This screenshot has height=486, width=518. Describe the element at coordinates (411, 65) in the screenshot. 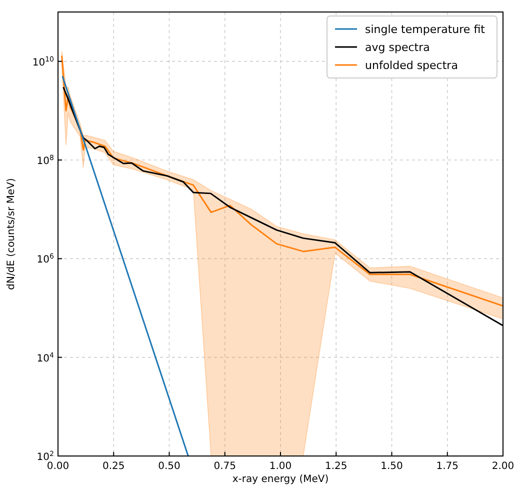

I see `legend-label: unfolded spectra` at that location.